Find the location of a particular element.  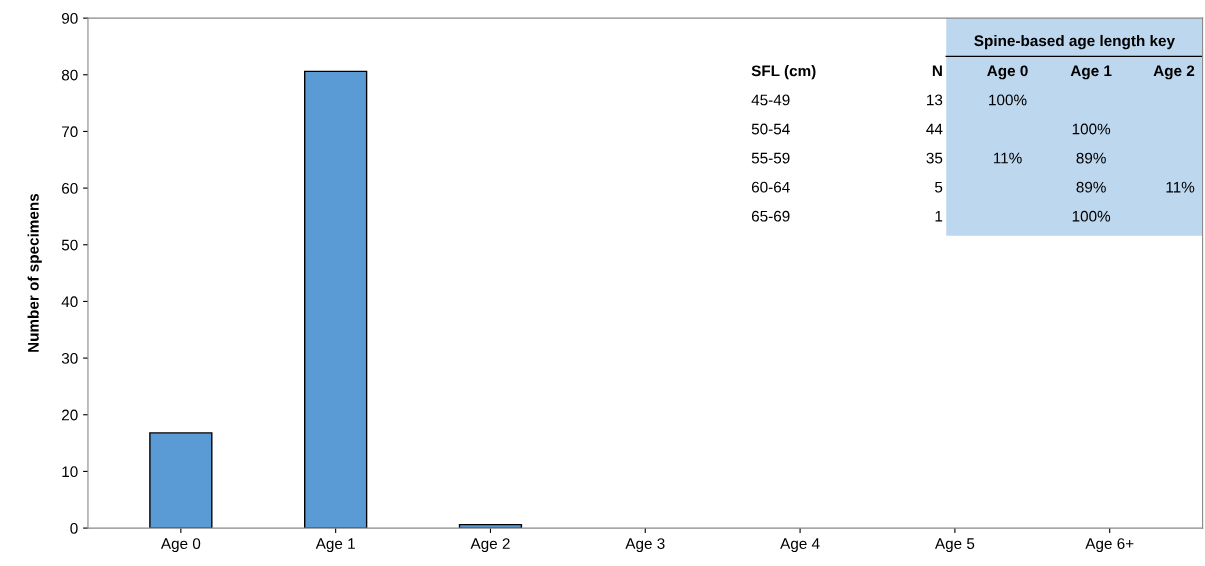

x-tick-label: Age 2 is located at coordinates (490, 545).